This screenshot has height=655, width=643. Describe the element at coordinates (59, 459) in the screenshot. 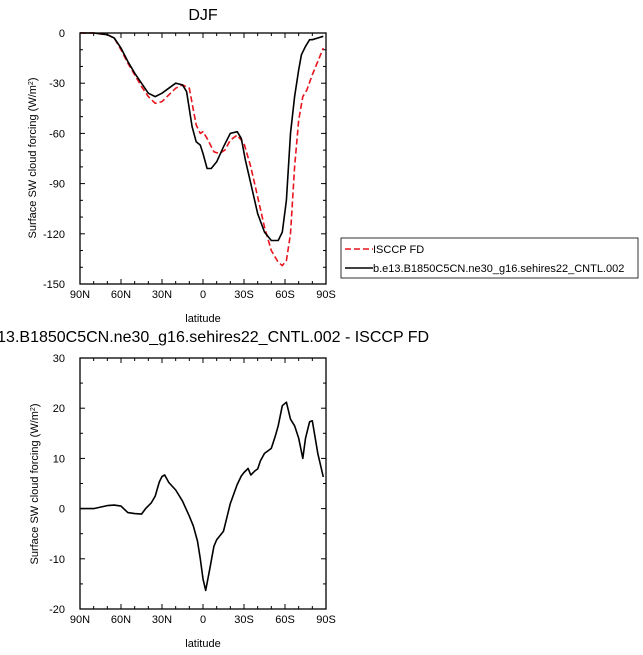

I see `y-tick-label: 10` at that location.